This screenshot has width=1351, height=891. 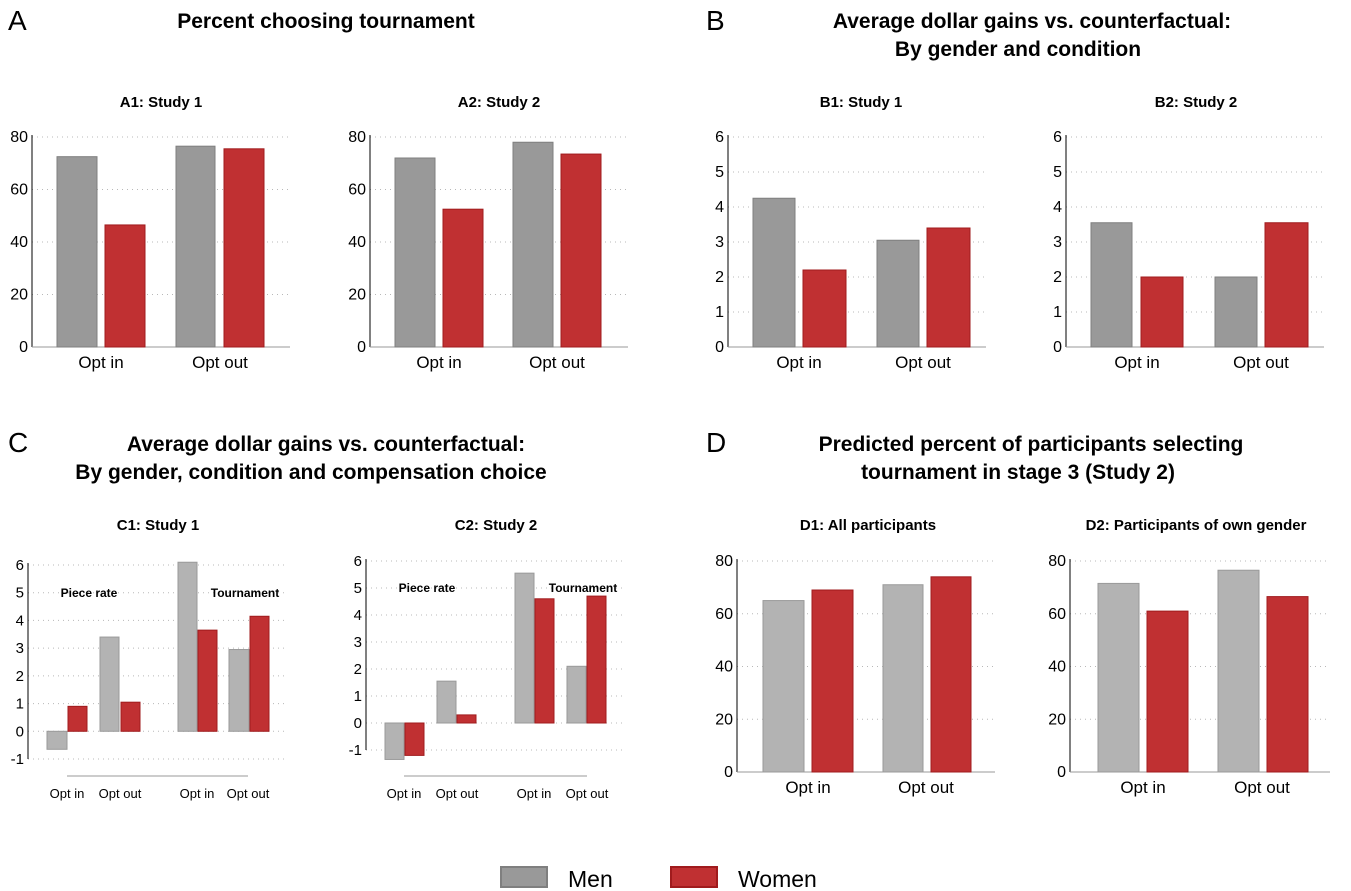 What do you see at coordinates (150, 233) in the screenshot?
I see `chart-a1: A1: Study 1 0 20 40 60 80 Opt in Opt out` at bounding box center [150, 233].